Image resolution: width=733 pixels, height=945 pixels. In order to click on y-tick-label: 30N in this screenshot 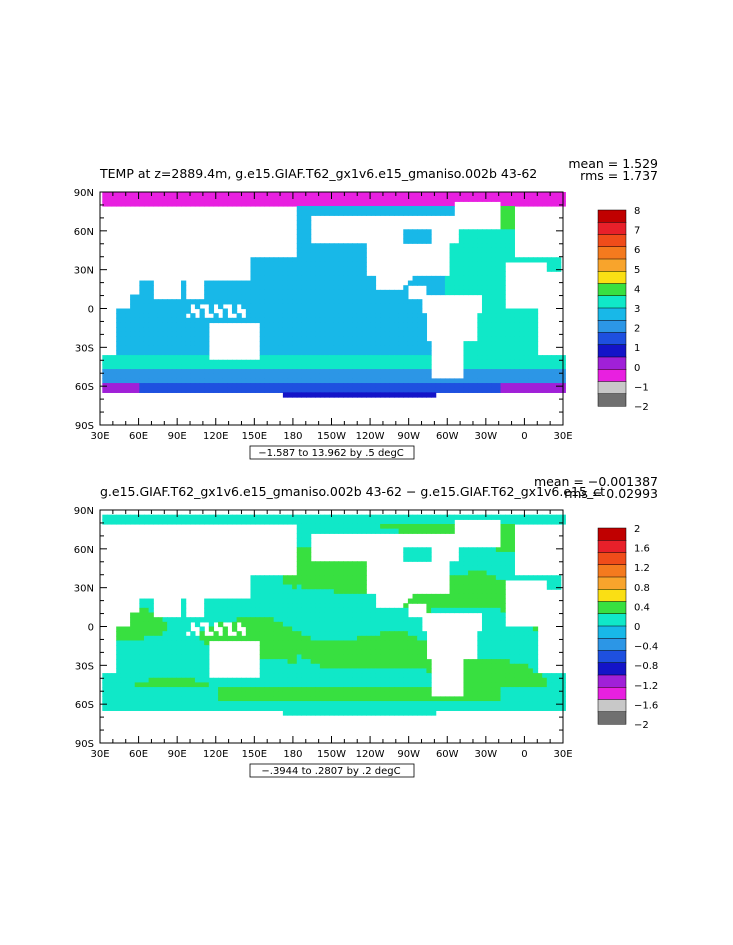, I will do `click(84, 271)`.